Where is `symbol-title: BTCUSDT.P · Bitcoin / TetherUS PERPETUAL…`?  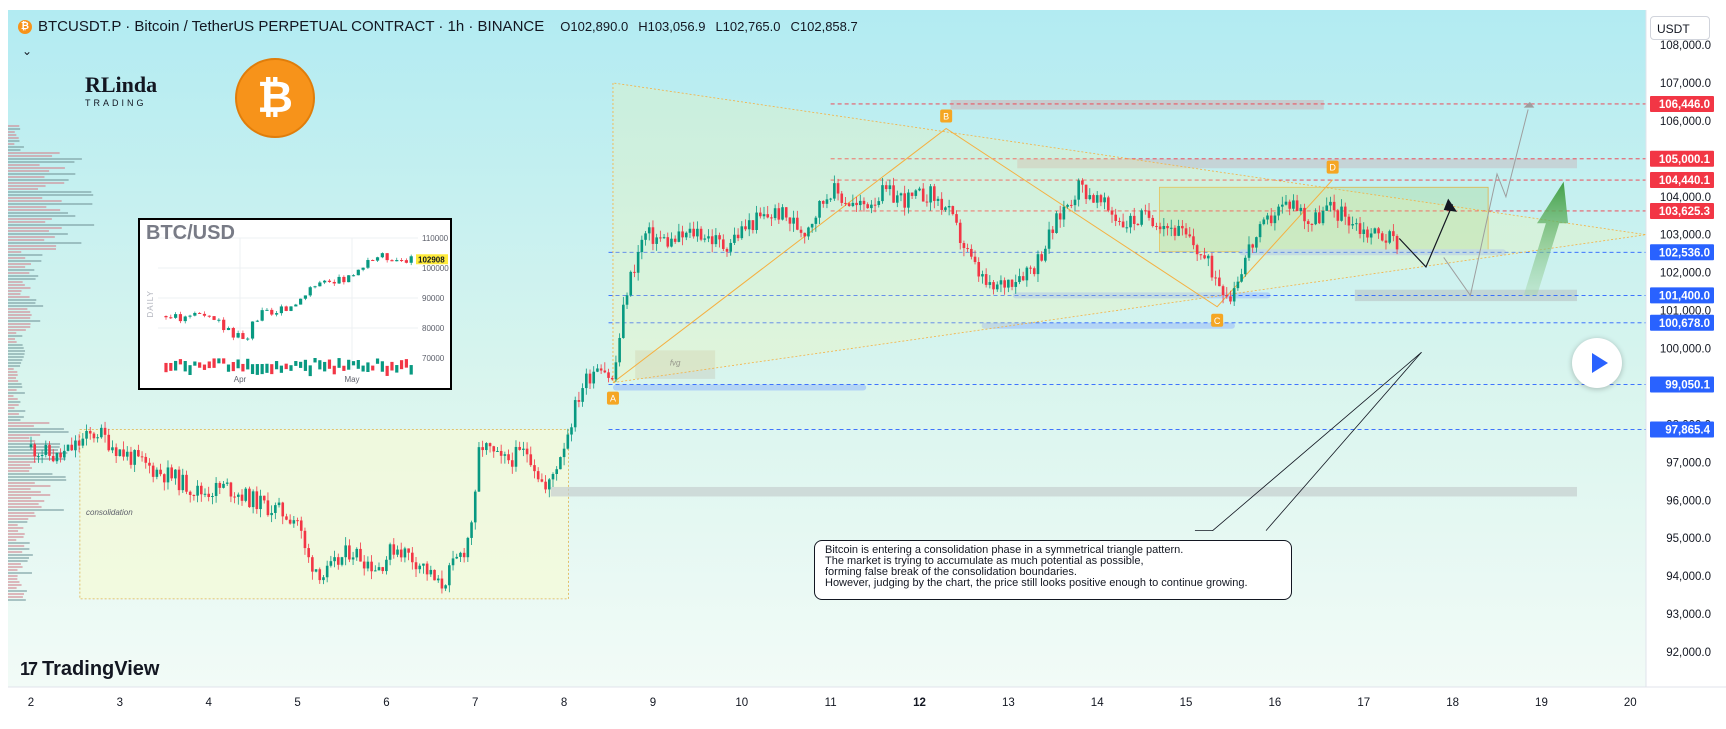 symbol-title: BTCUSDT.P · Bitcoin / TetherUS PERPETUAL… is located at coordinates (291, 26).